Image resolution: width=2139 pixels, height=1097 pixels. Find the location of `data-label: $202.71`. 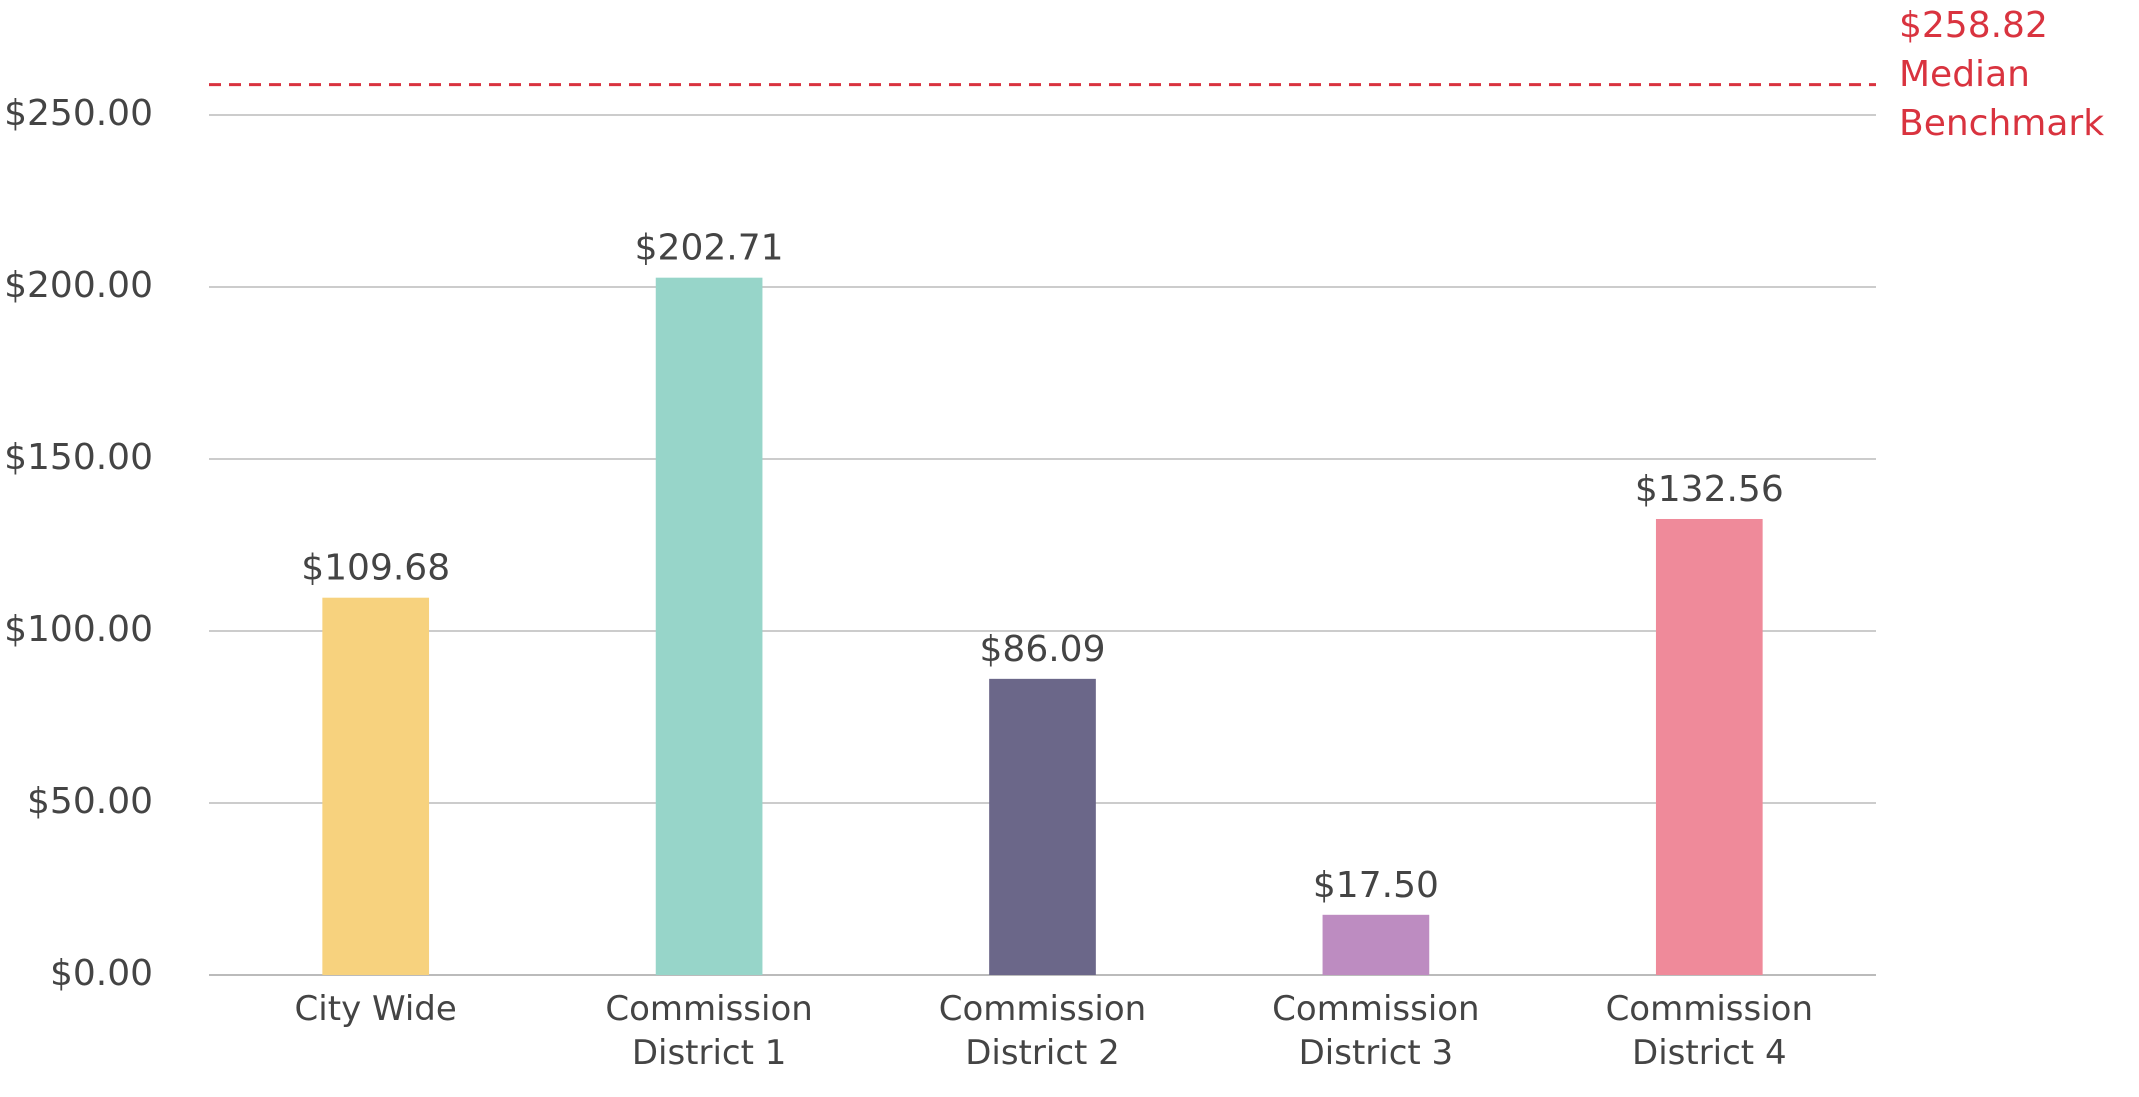

data-label: $202.71 is located at coordinates (709, 248).